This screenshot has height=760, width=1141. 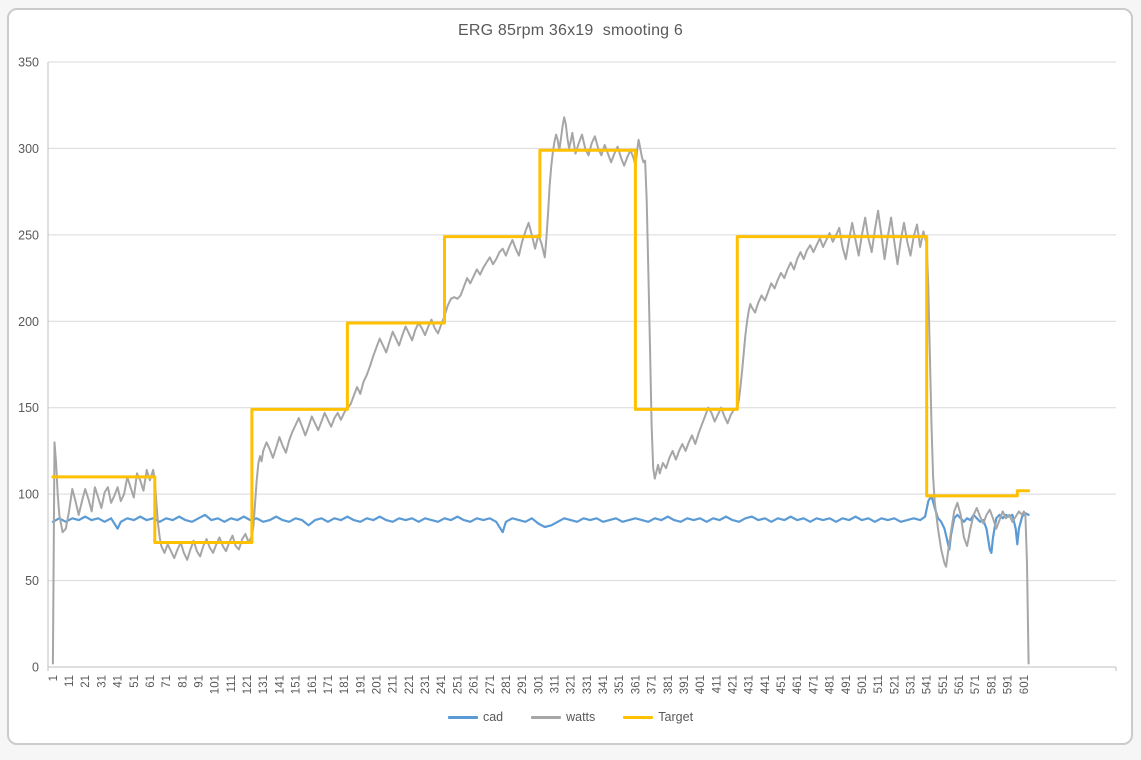 I want to click on x-tick-label: 511, so click(x=879, y=684).